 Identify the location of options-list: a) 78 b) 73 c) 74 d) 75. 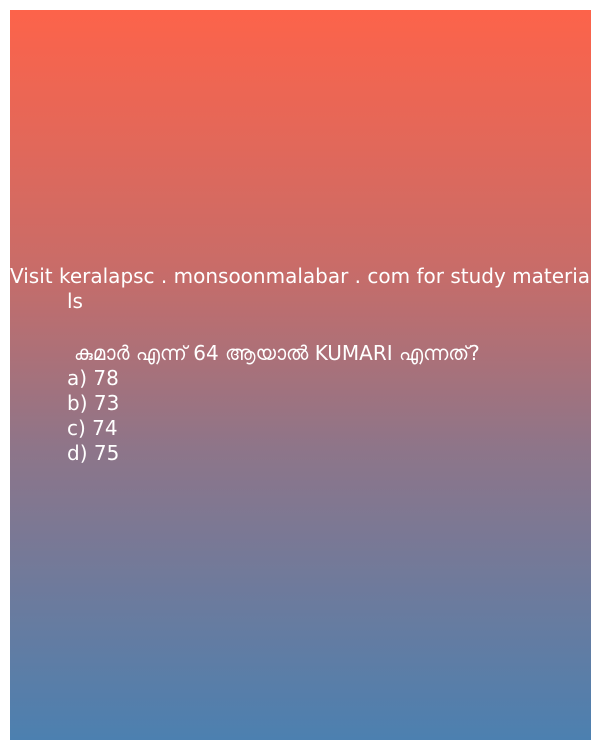
(93, 416).